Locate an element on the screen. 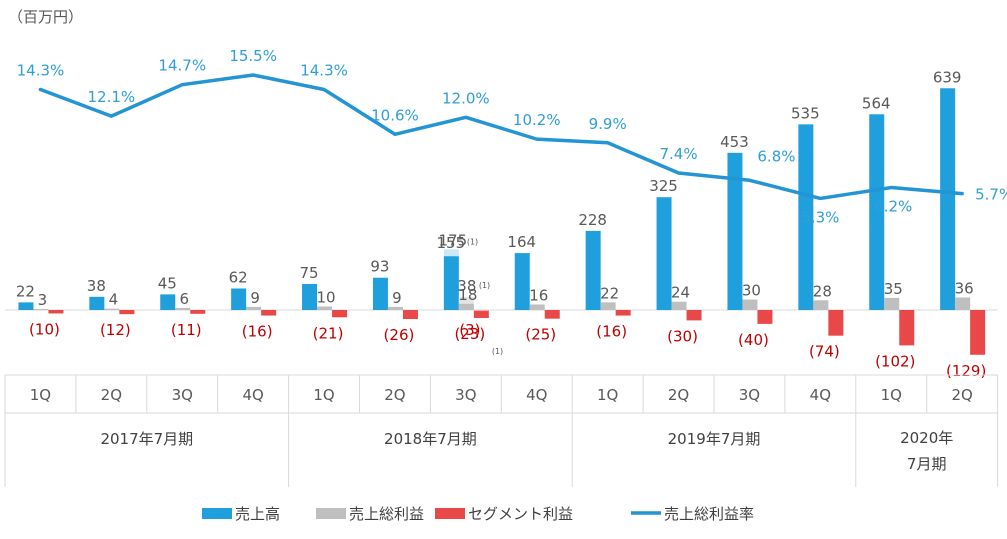 This screenshot has width=1007, height=539. quarter-tick-label: 3Q is located at coordinates (465, 395).